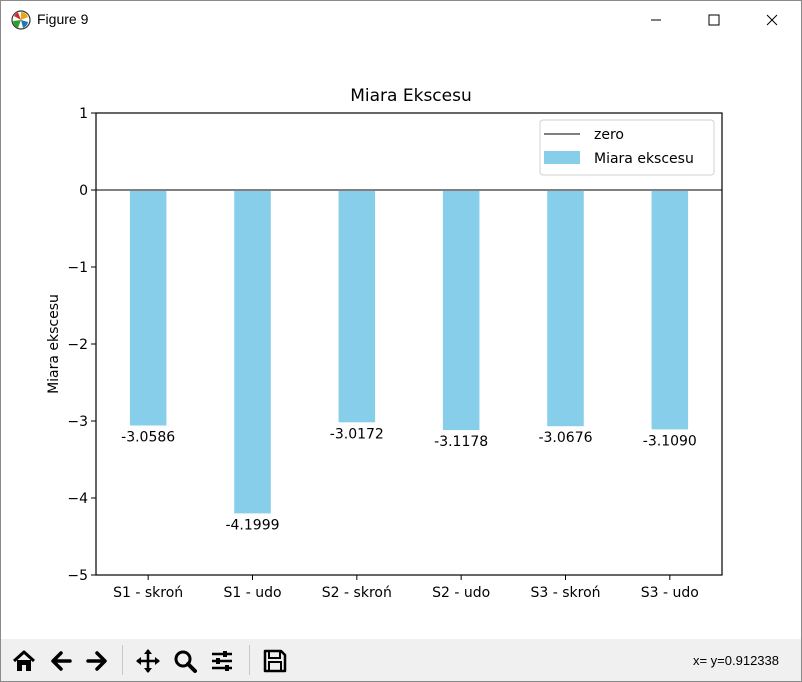 This screenshot has width=802, height=682. Describe the element at coordinates (401, 20) in the screenshot. I see `title-bar: Figure 9` at that location.